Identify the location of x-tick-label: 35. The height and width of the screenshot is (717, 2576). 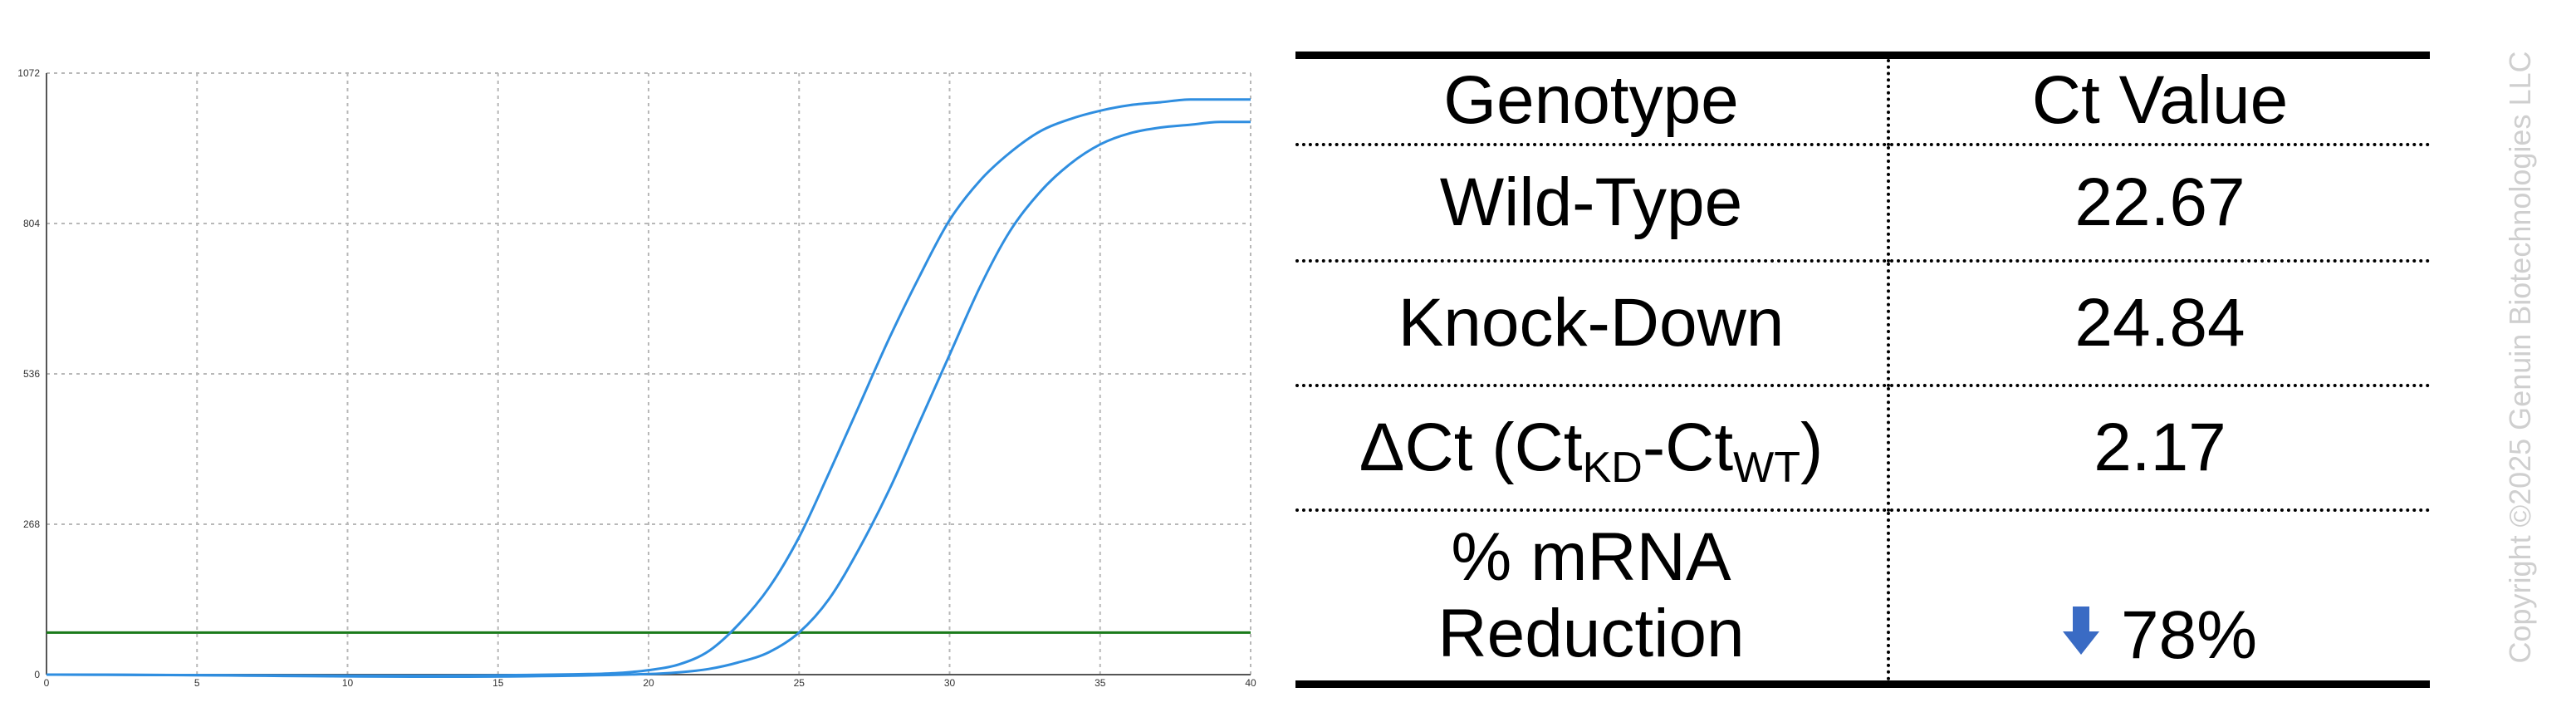
(1101, 683).